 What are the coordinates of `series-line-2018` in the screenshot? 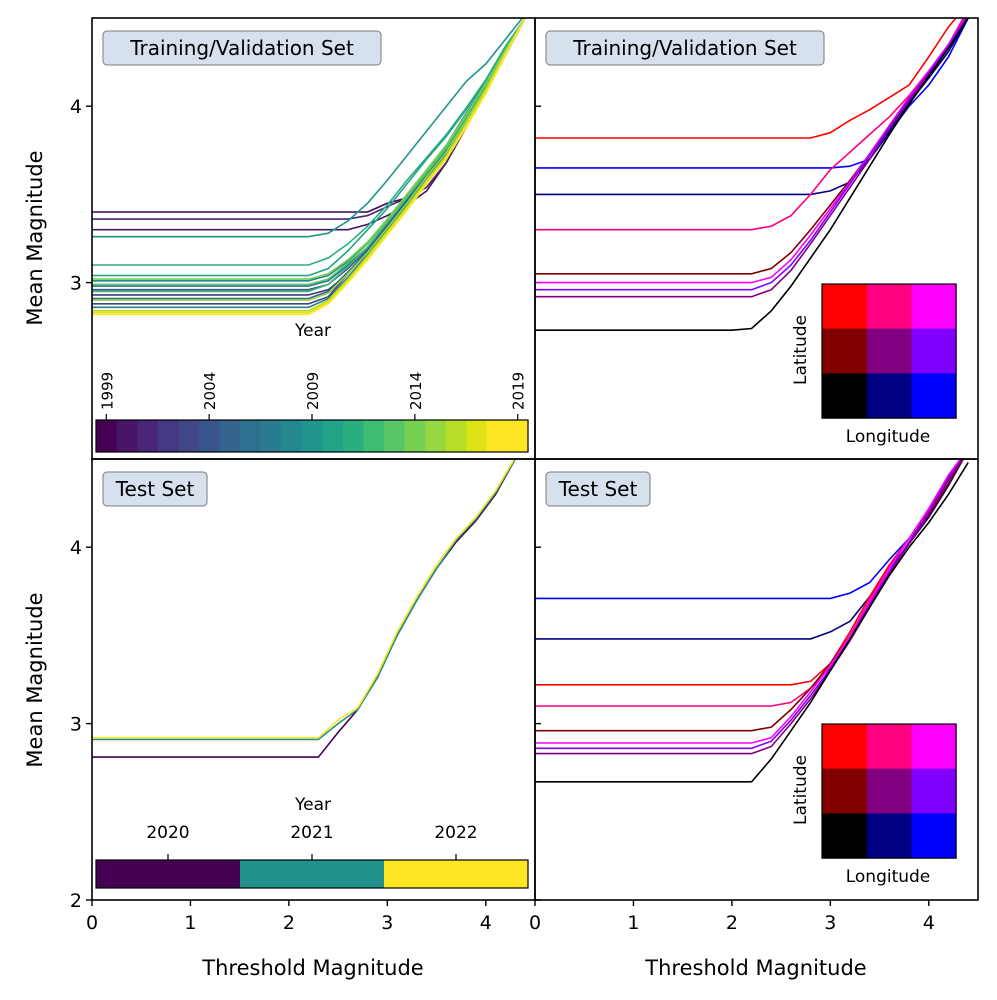 It's located at (309, 167).